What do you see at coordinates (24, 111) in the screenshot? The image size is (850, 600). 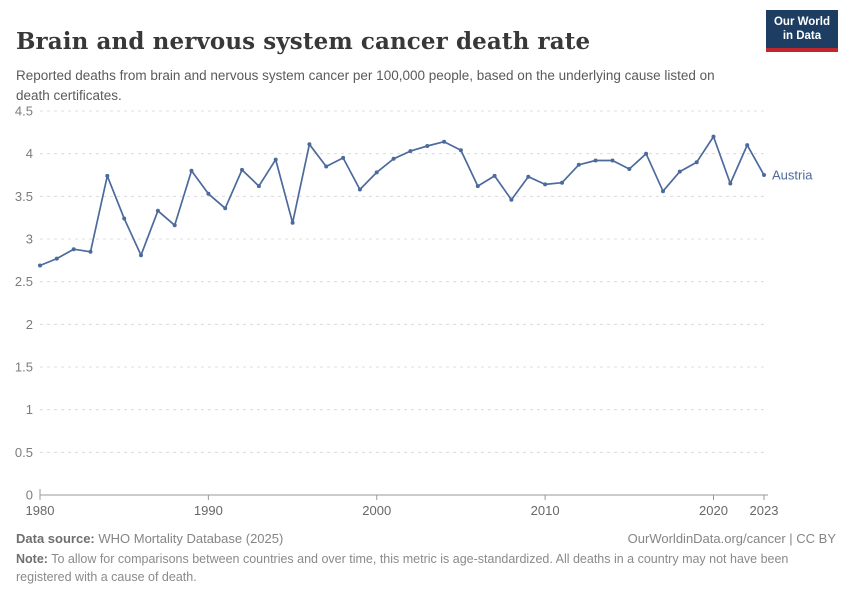 I see `y-tick-label: 4.5` at bounding box center [24, 111].